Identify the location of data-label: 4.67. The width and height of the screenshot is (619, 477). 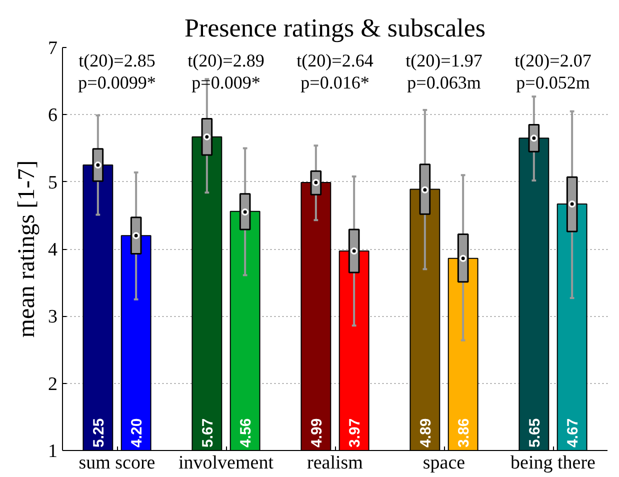
(573, 433).